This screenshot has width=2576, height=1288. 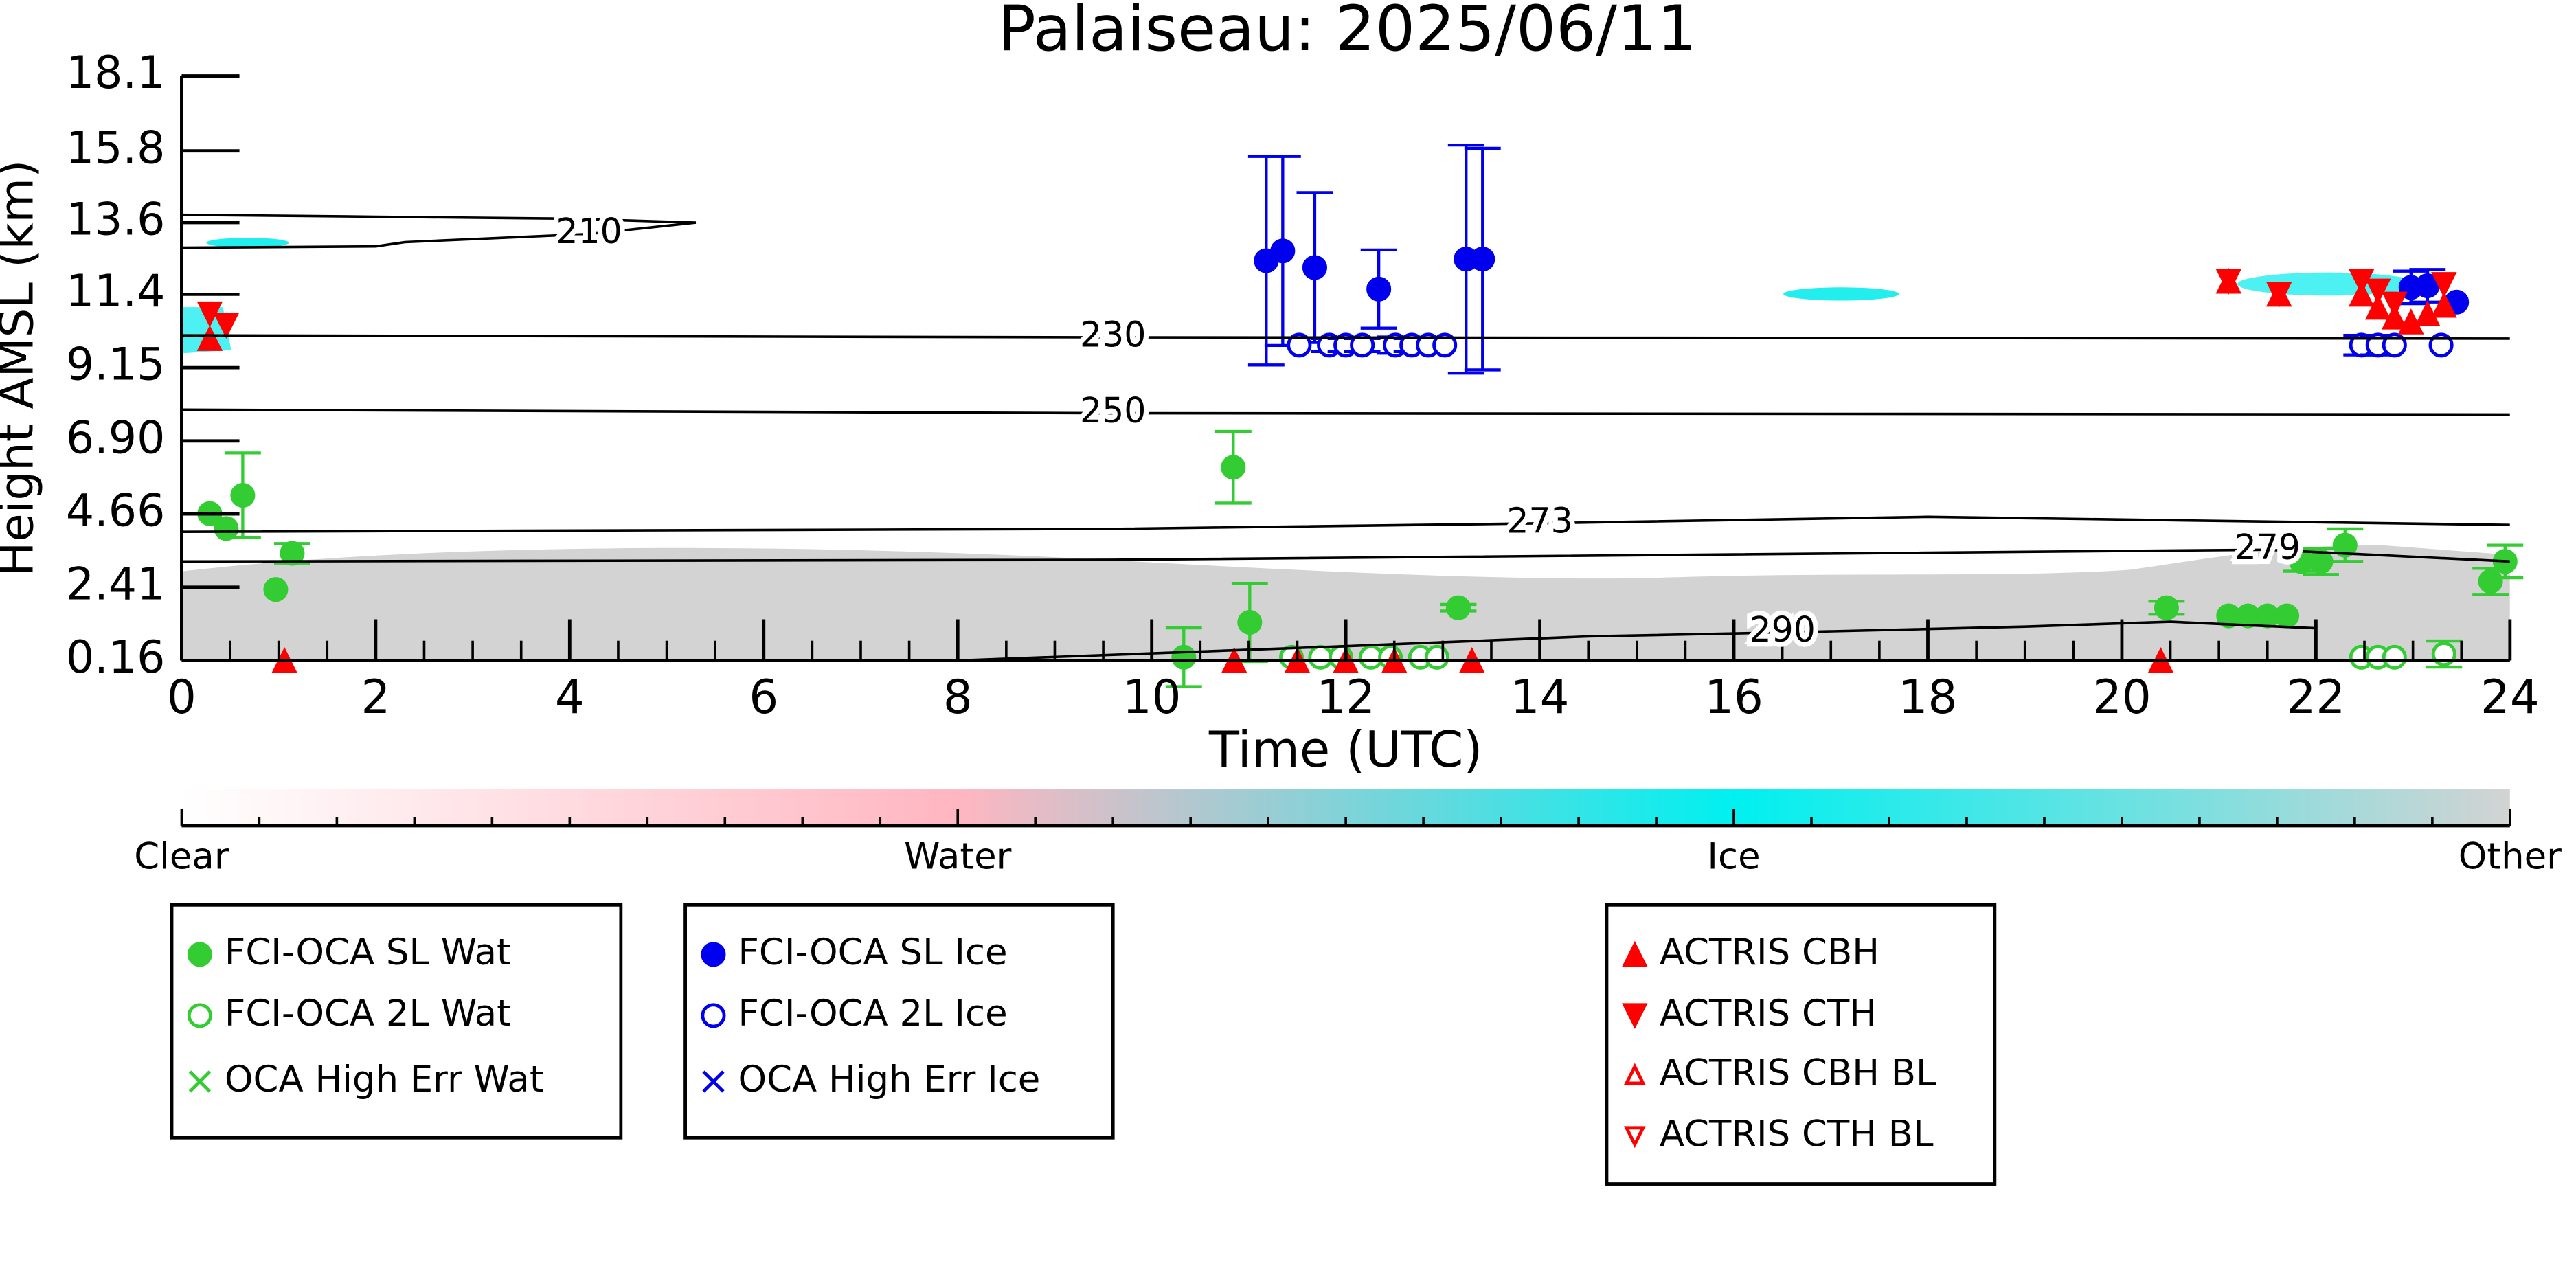 What do you see at coordinates (1797, 1134) in the screenshot?
I see `legend-label: ACTRIS CTH BL` at bounding box center [1797, 1134].